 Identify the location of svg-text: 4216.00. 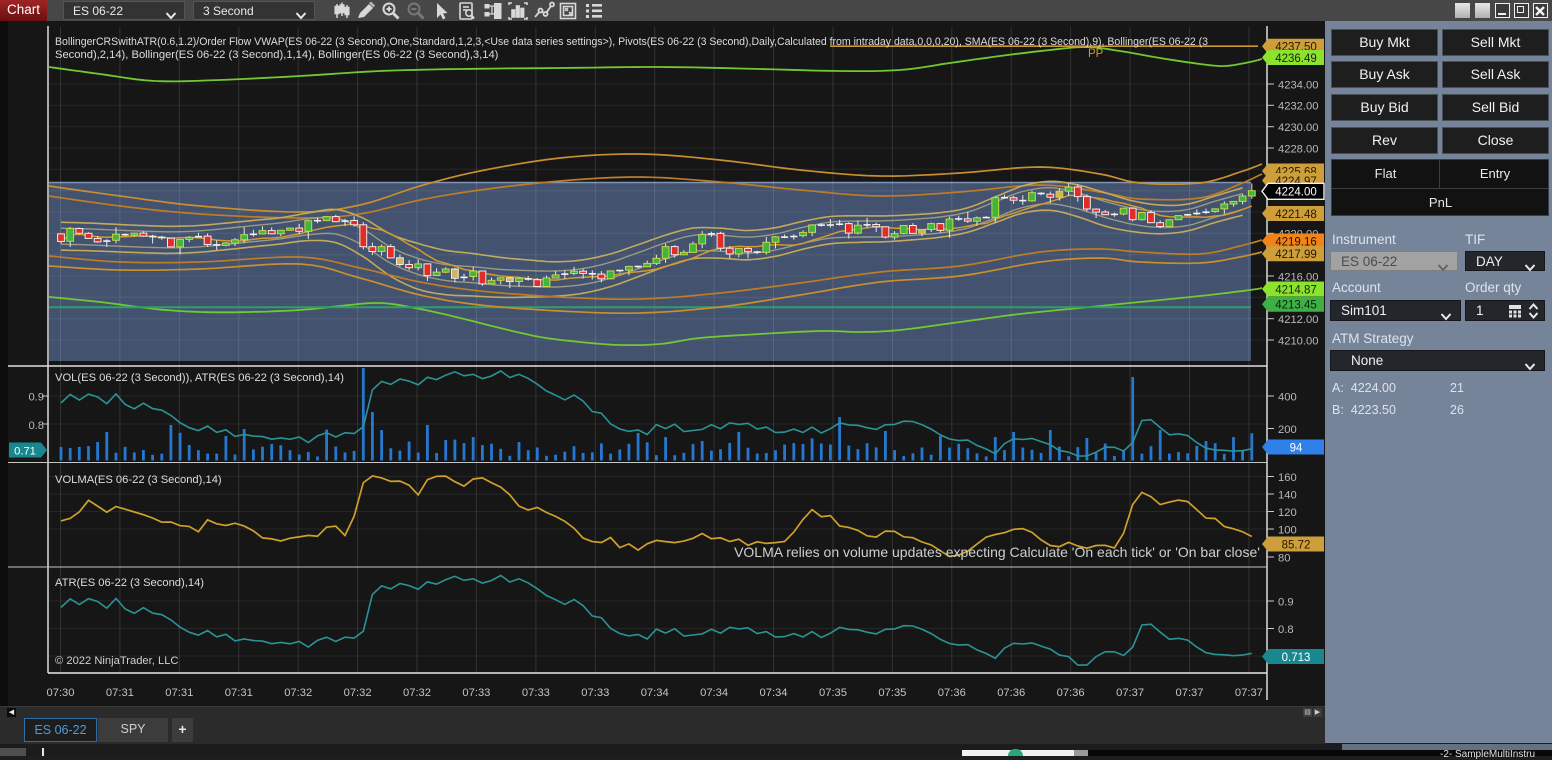
(1298, 277).